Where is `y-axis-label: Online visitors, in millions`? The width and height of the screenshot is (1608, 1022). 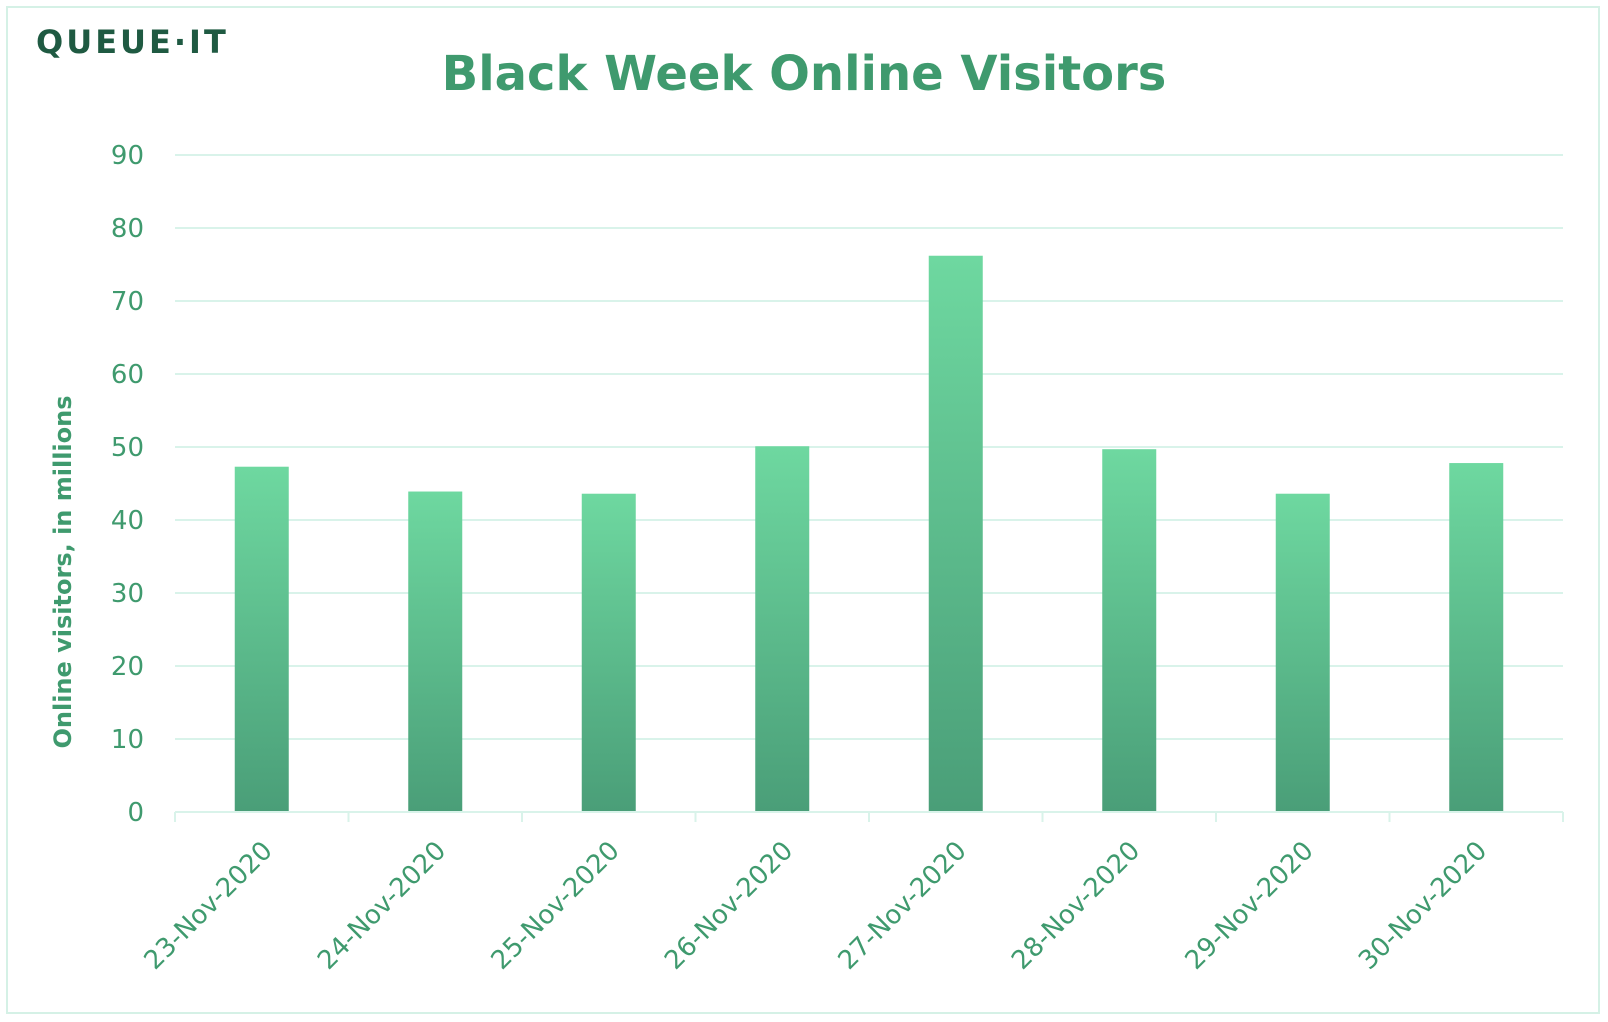
y-axis-label: Online visitors, in millions is located at coordinates (63, 571).